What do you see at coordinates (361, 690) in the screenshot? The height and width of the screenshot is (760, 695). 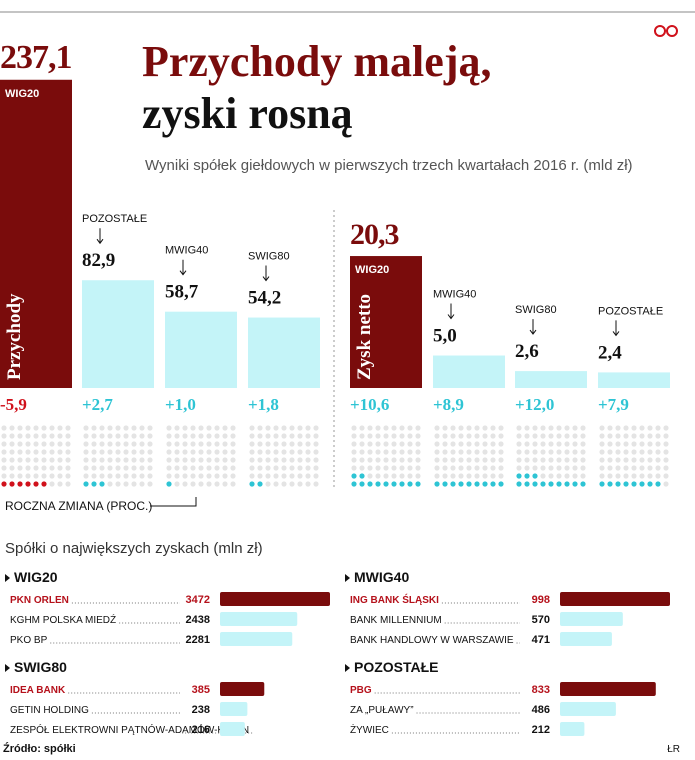 I see `company-name: PBG` at bounding box center [361, 690].